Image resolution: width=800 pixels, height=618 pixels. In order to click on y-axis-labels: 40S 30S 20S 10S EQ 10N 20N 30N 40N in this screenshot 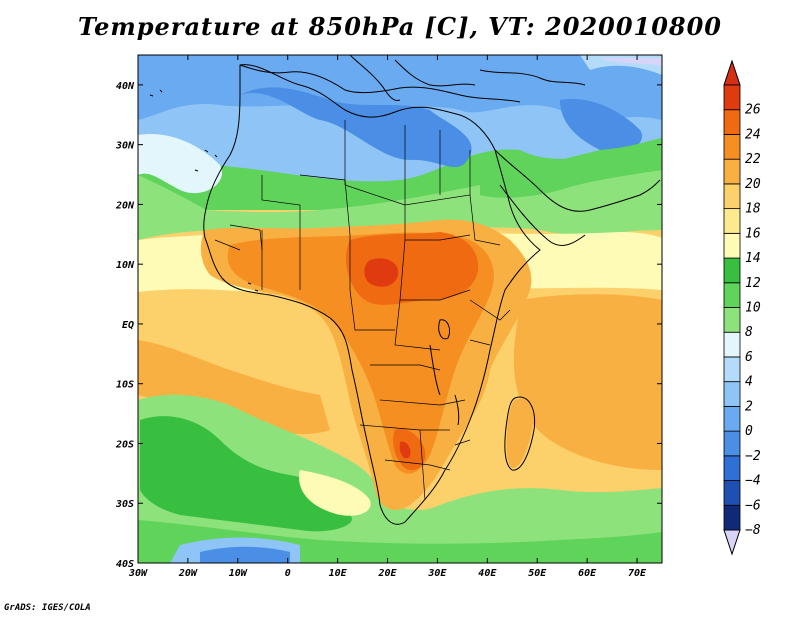, I will do `click(125, 325)`.